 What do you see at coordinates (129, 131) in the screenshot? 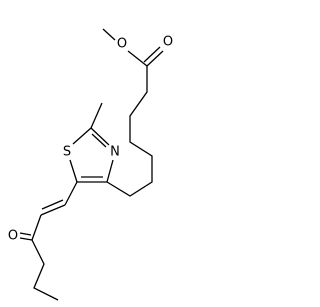
I see `heptyl-chain` at bounding box center [129, 131].